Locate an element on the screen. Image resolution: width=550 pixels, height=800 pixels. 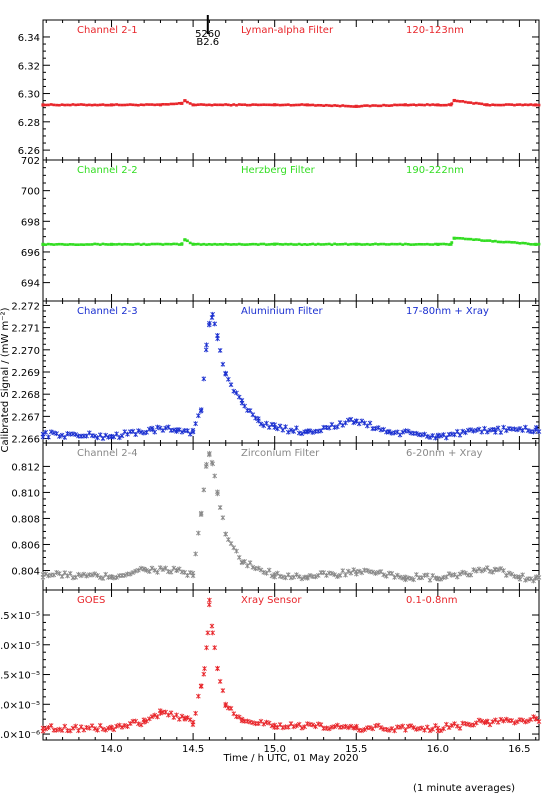
y-axis-label: Calibrated Signal / (mW m⁻²) is located at coordinates (5, 379).